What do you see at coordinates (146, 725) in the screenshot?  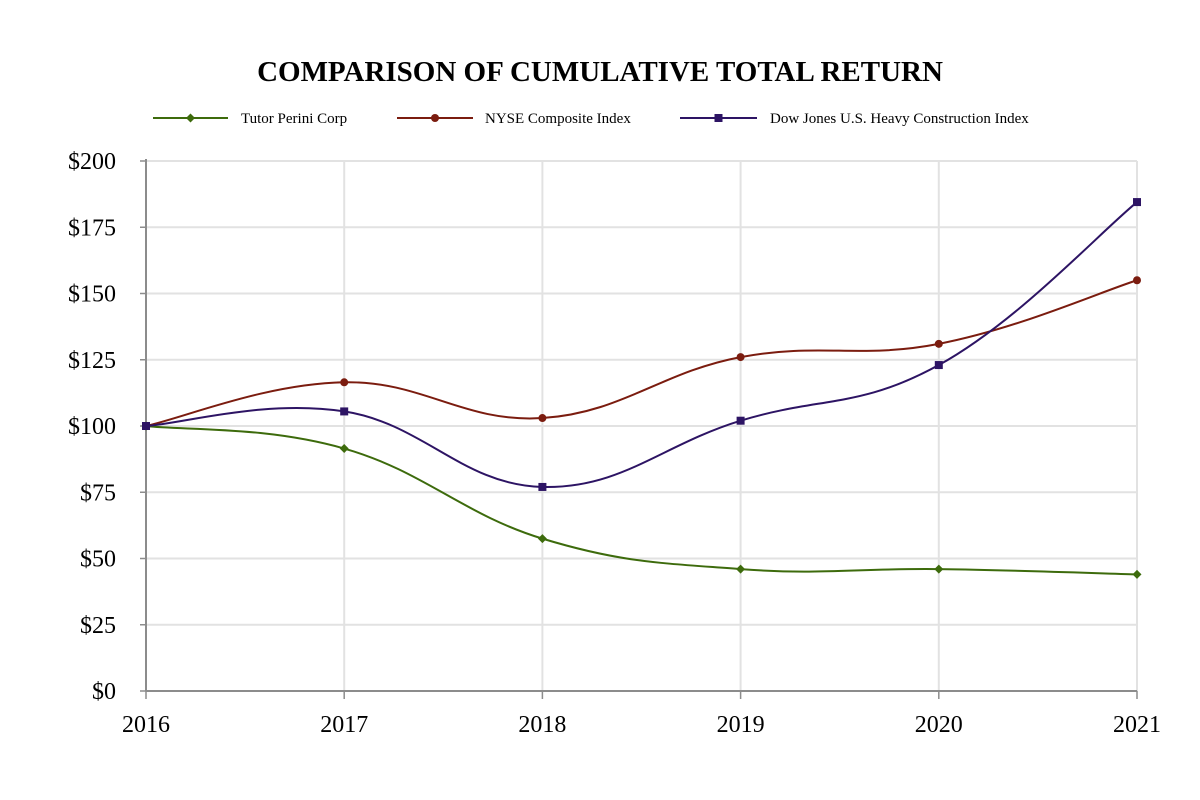 I see `x-tick-label: 2016` at bounding box center [146, 725].